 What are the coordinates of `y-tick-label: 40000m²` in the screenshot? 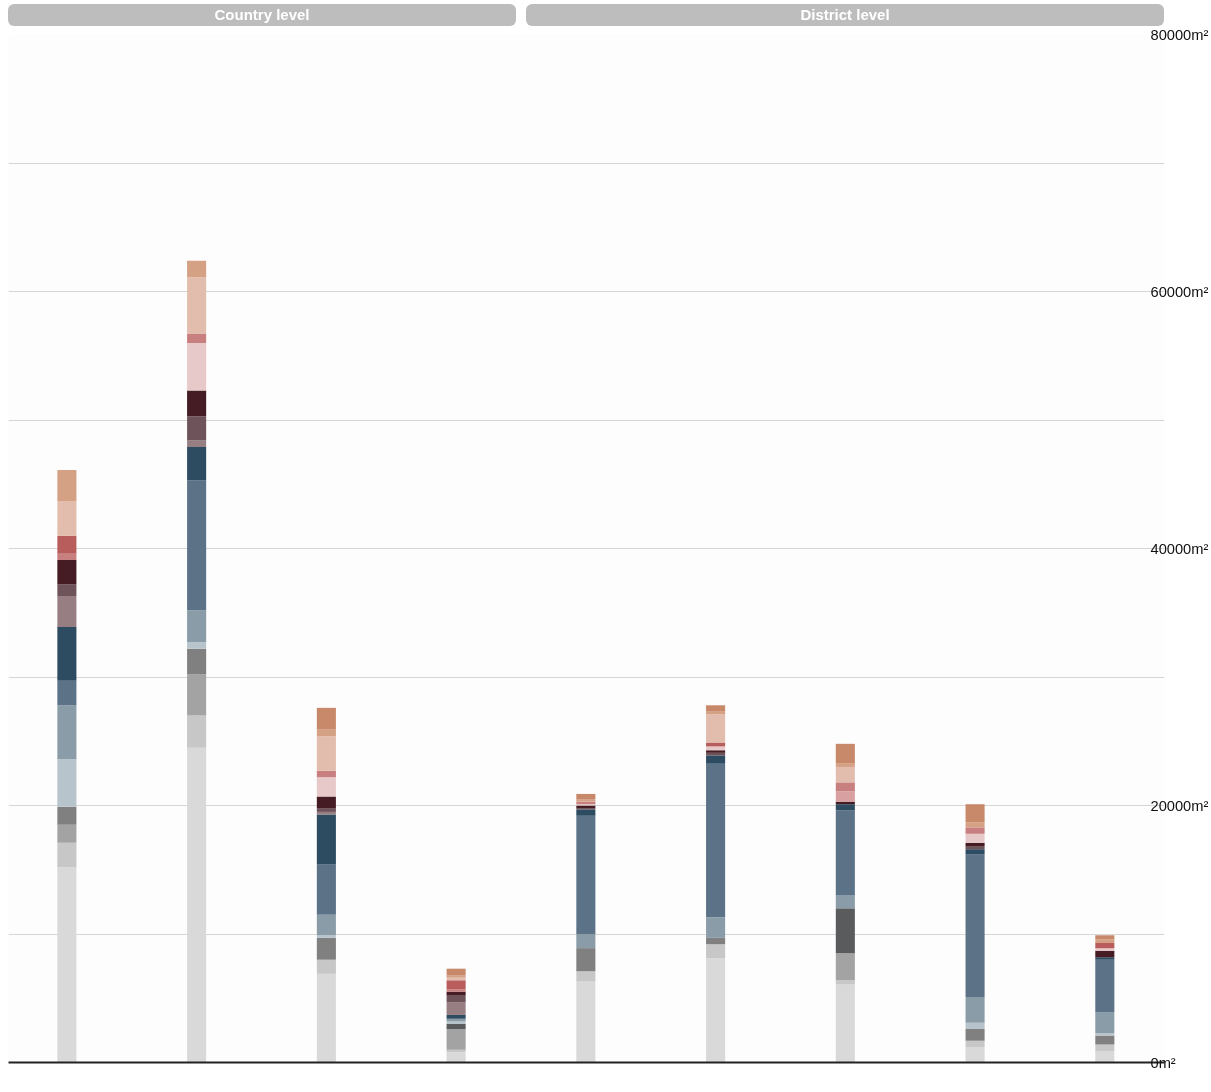 It's located at (1179, 548).